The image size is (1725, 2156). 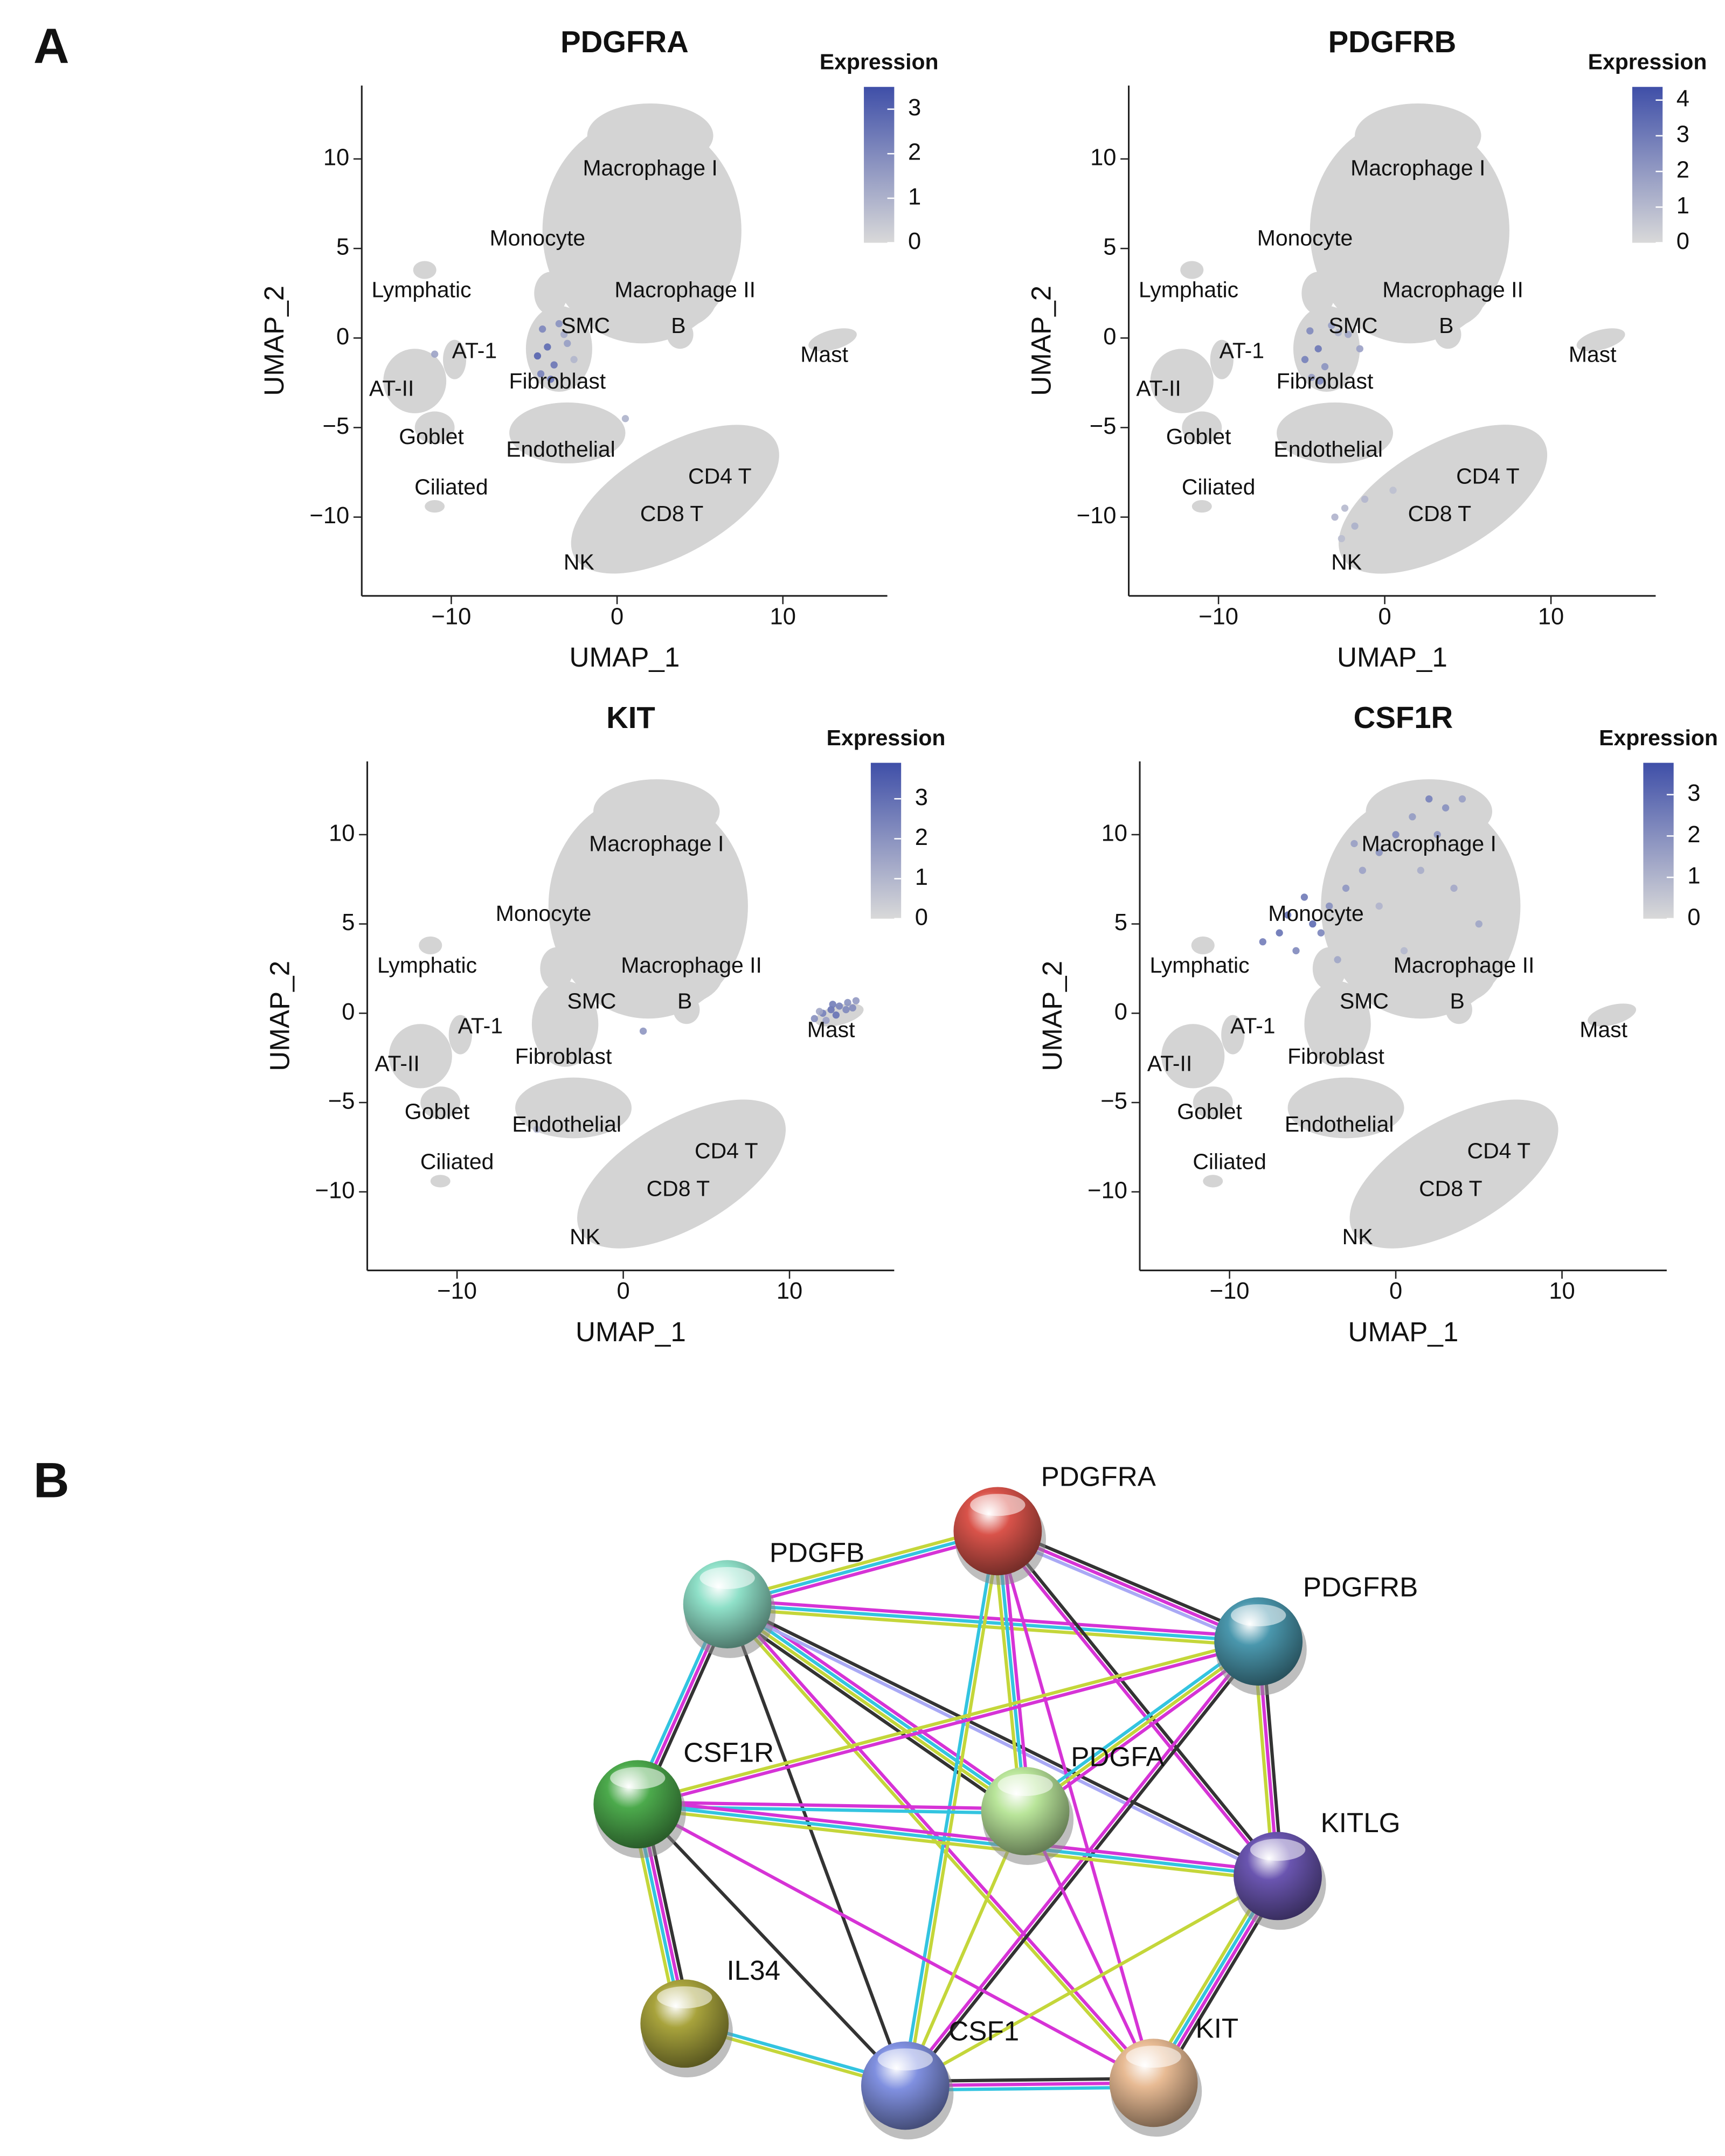 I want to click on y-tick-label: 10, so click(x=1114, y=833).